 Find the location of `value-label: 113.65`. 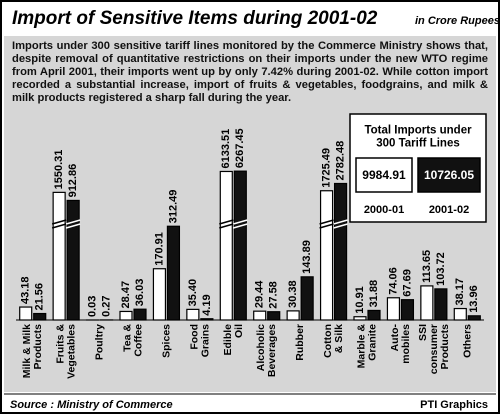

value-label: 113.65 is located at coordinates (427, 266).